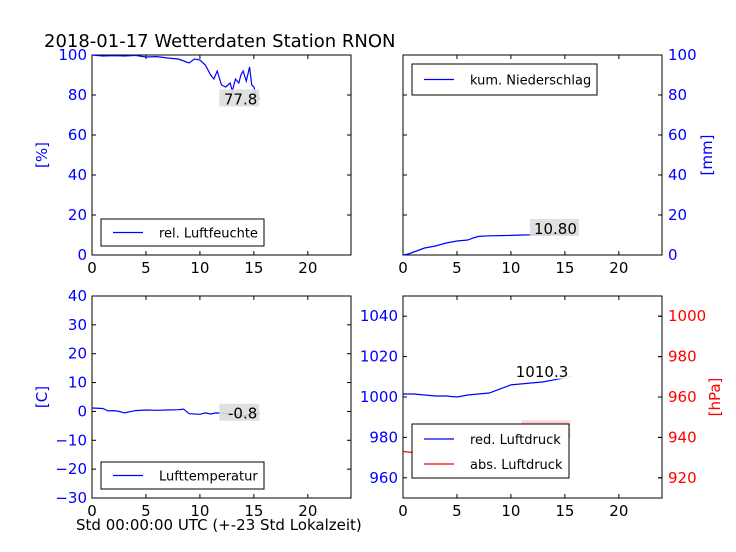 The width and height of the screenshot is (736, 552). What do you see at coordinates (383, 437) in the screenshot?
I see `panel-4-ytick-label: 980` at bounding box center [383, 437].